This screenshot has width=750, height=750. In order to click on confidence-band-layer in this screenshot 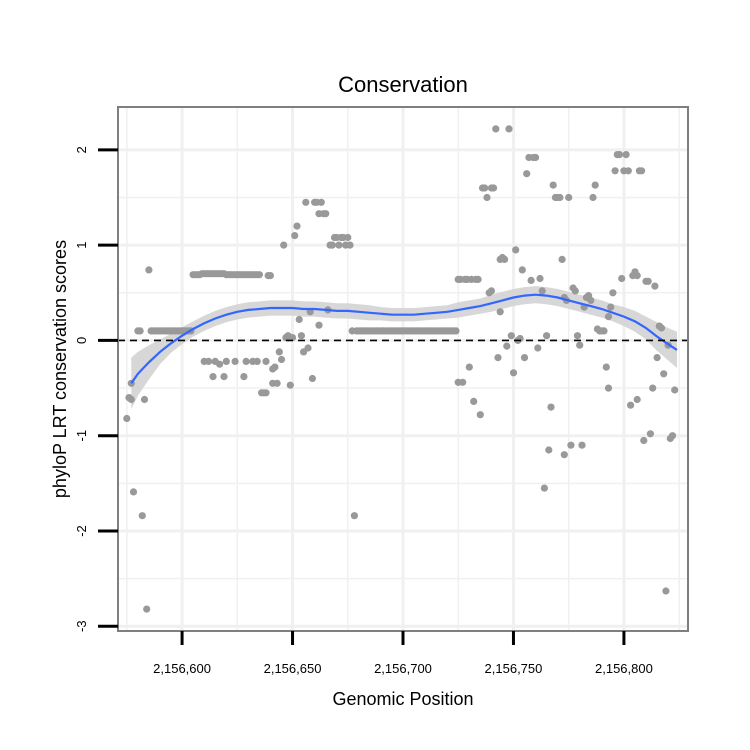, I will do `click(404, 347)`.